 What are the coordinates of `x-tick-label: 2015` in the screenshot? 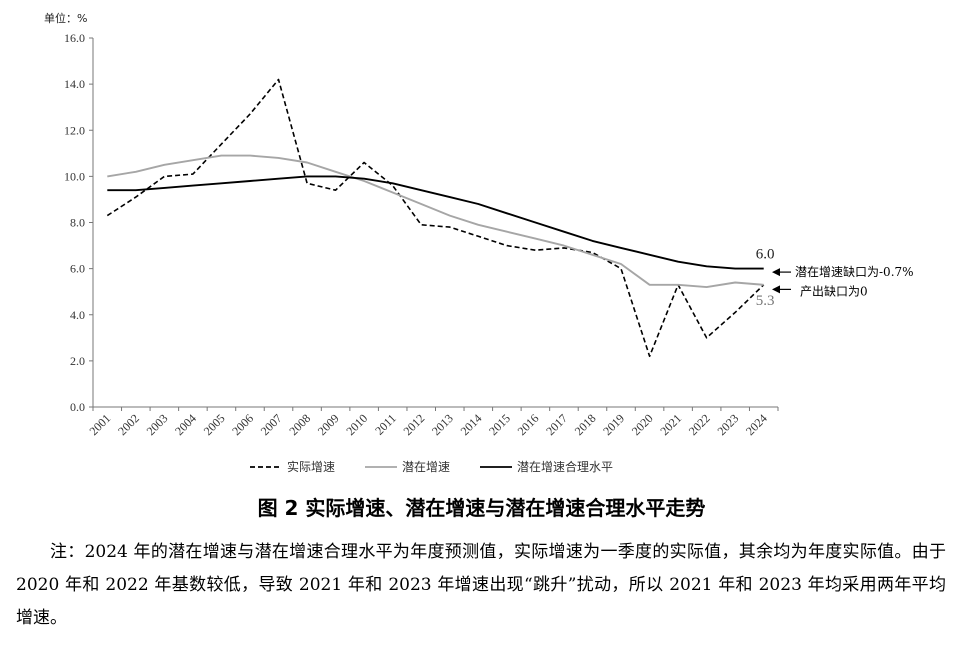 It's located at (499, 424).